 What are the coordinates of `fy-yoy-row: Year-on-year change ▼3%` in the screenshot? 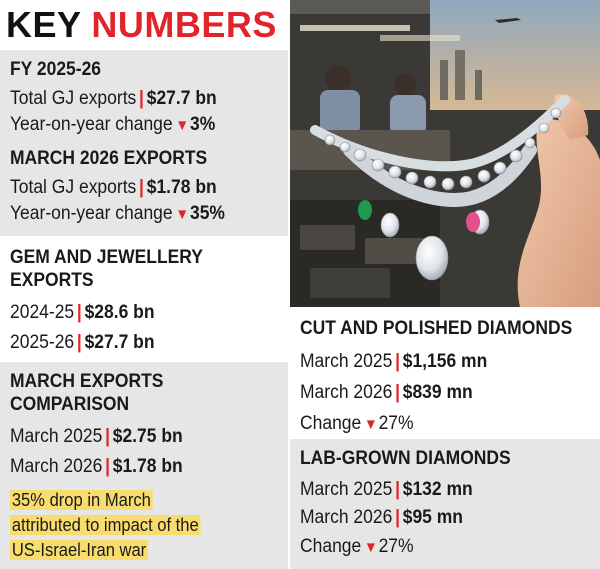 It's located at (138, 125).